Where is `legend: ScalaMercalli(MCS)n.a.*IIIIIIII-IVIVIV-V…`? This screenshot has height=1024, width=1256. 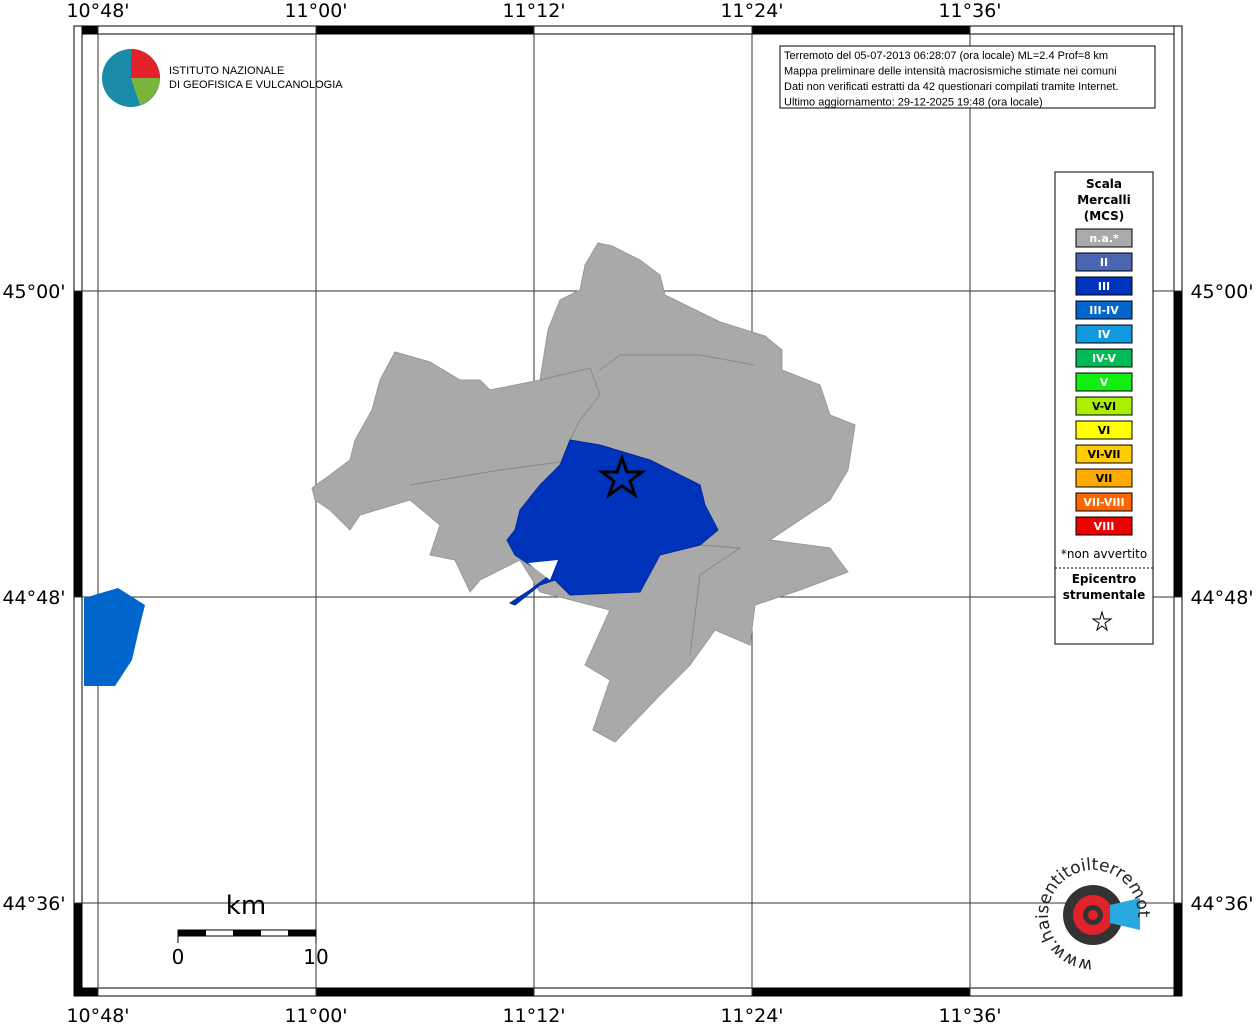
legend: ScalaMercalli(MCS)n.a.*IIIIIIII-IVIVIV-V… is located at coordinates (1104, 404).